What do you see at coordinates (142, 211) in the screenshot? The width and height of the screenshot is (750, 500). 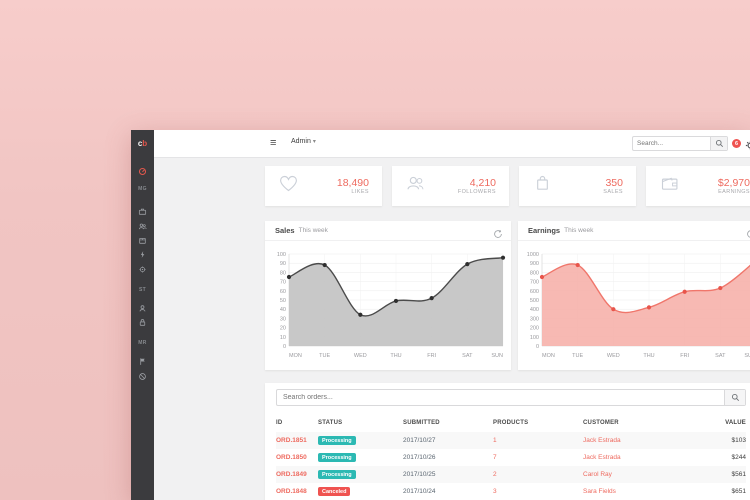 I see `sidebar-item-projects` at bounding box center [142, 211].